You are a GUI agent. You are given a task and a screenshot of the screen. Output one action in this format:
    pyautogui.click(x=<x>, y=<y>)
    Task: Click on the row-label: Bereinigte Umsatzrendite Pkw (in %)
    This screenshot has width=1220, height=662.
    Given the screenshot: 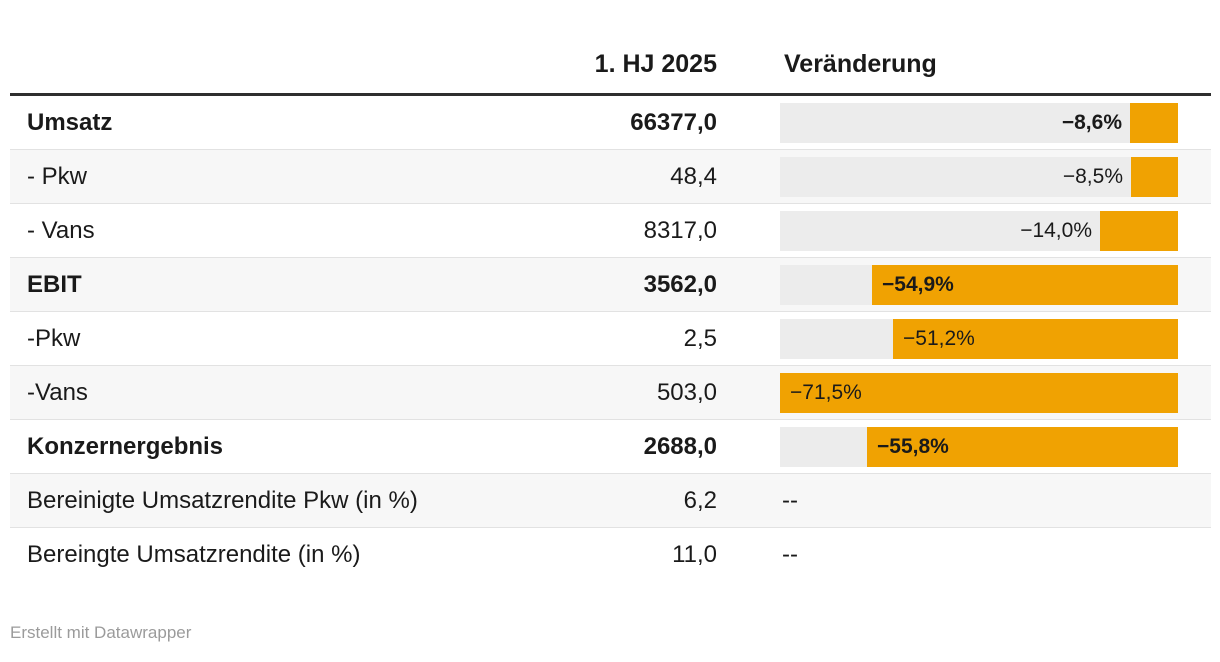 What is the action you would take?
    pyautogui.click(x=222, y=500)
    